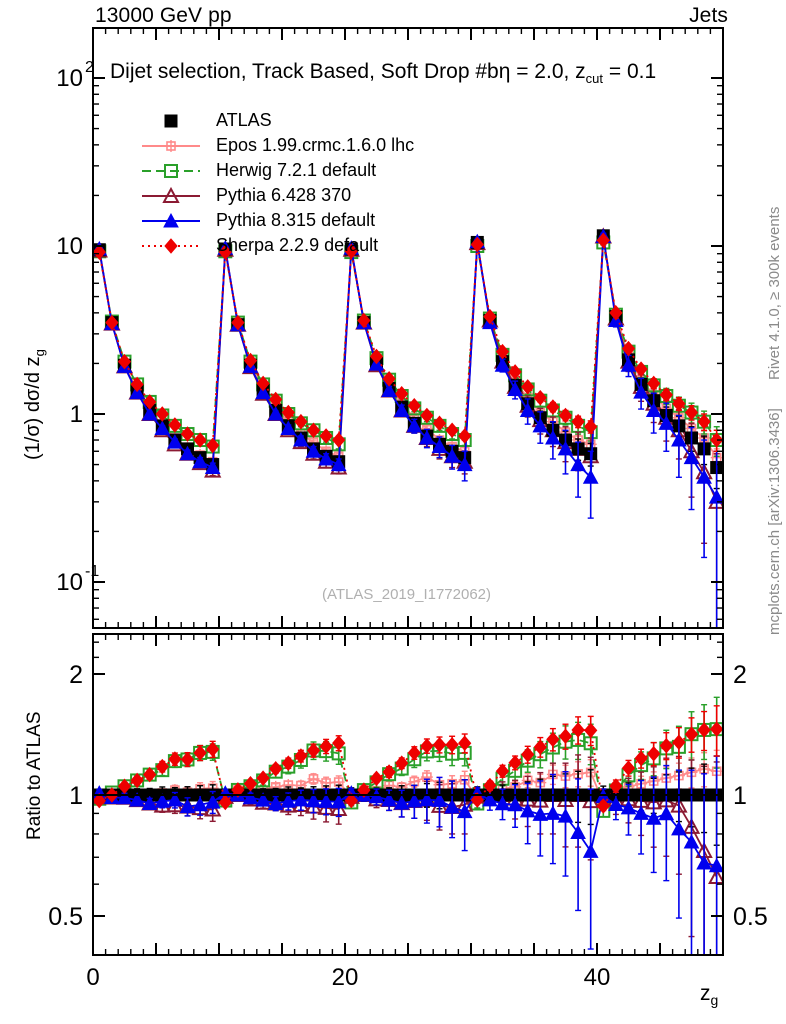  Describe the element at coordinates (277, 245) in the screenshot. I see `legend-sherpa: Sherpa 2.2.9 default` at that location.